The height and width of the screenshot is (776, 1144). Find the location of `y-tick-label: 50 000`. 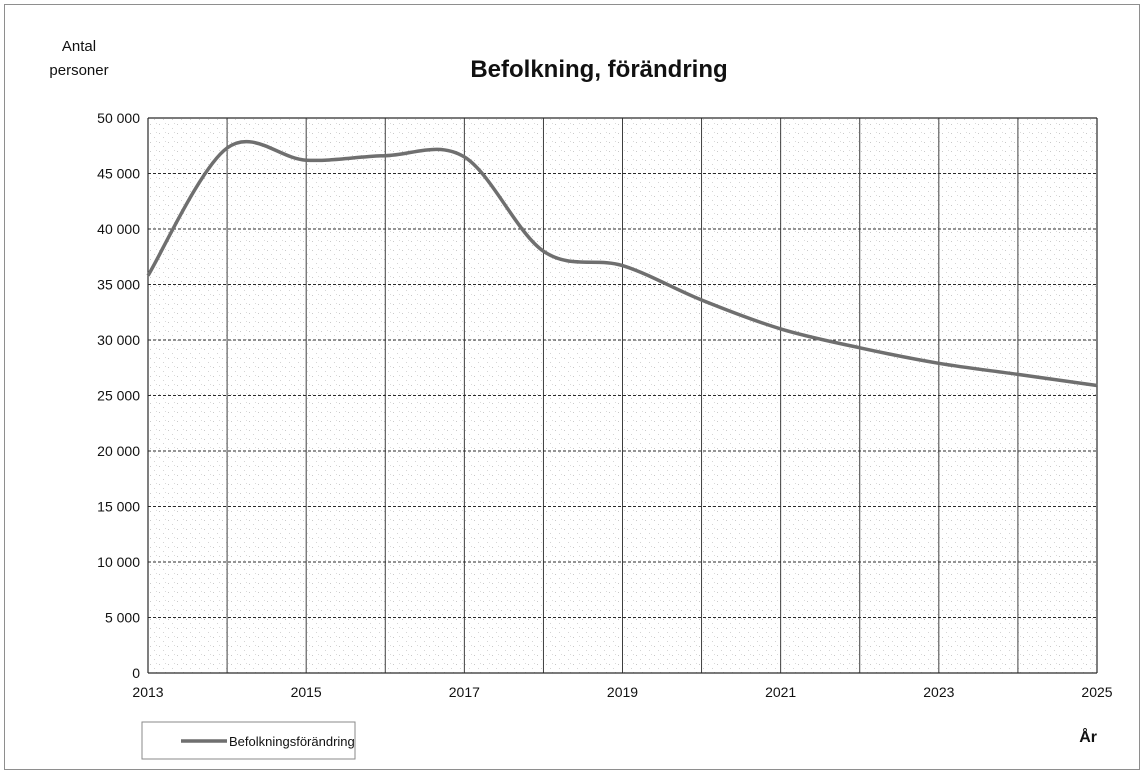

y-tick-label: 50 000 is located at coordinates (118, 118).